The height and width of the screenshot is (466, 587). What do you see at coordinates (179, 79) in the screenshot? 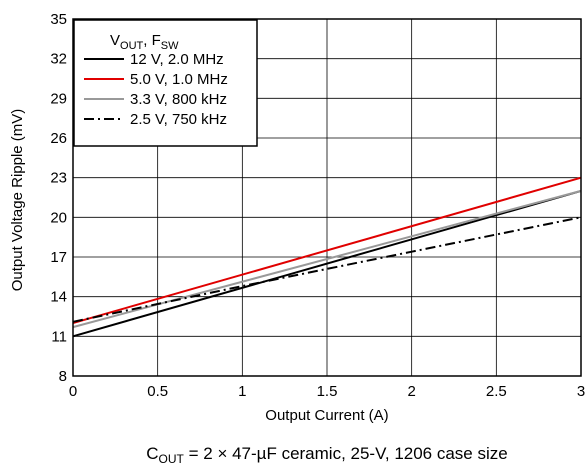
I see `legend-entry: 5.0 V, 1.0 MHz` at bounding box center [179, 79].